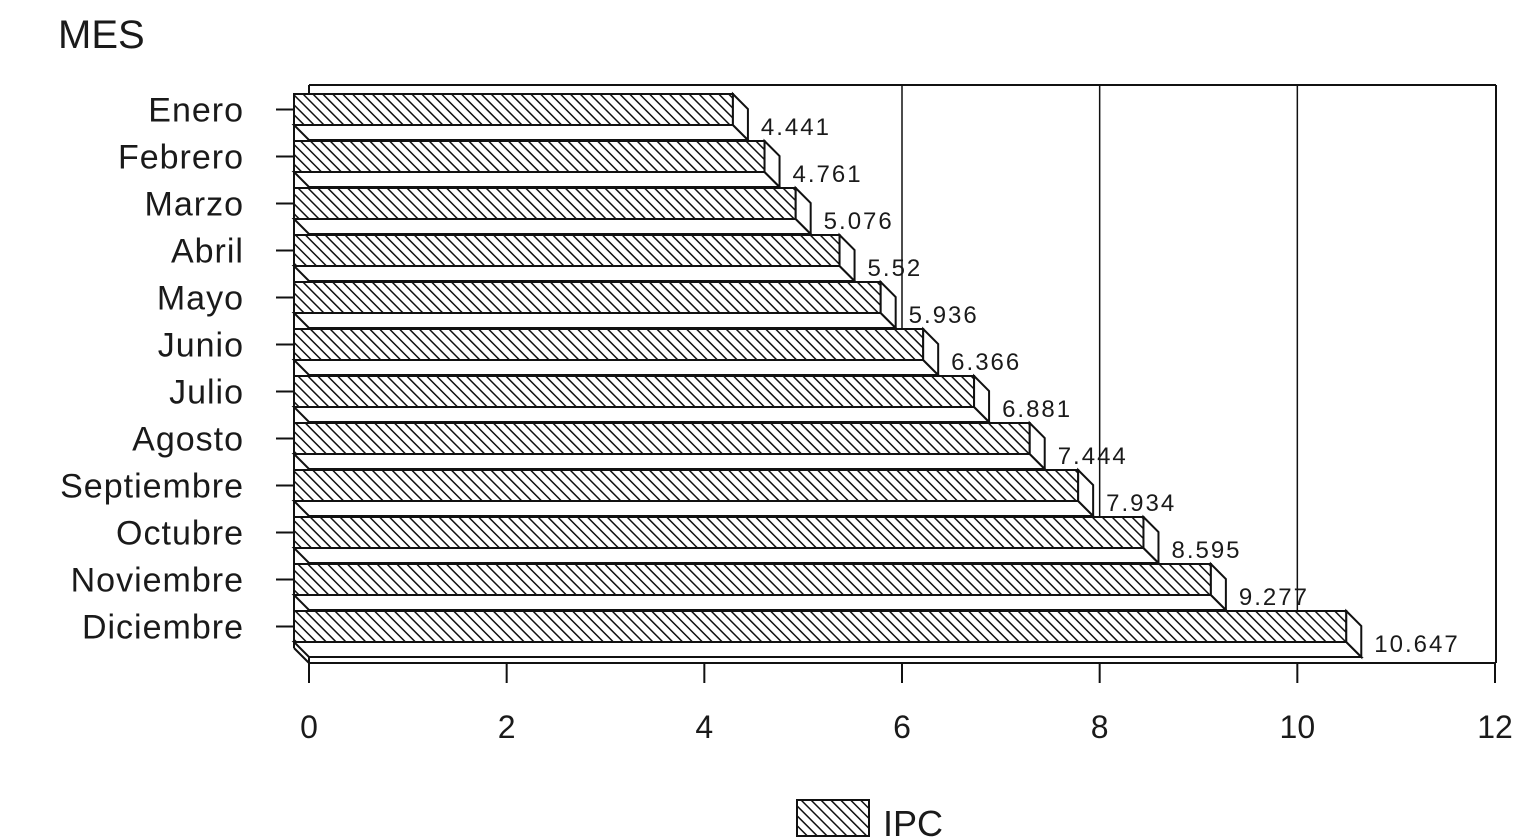 The width and height of the screenshot is (1524, 840). Describe the element at coordinates (196, 111) in the screenshot. I see `category-label-0: Enero` at that location.